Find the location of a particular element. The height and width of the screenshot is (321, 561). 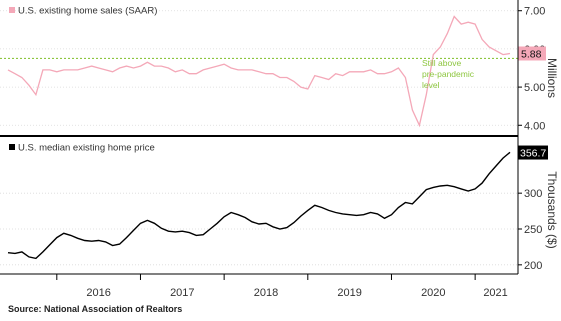

top-legend: U.S. existing home sales (SAAR) is located at coordinates (83, 11).